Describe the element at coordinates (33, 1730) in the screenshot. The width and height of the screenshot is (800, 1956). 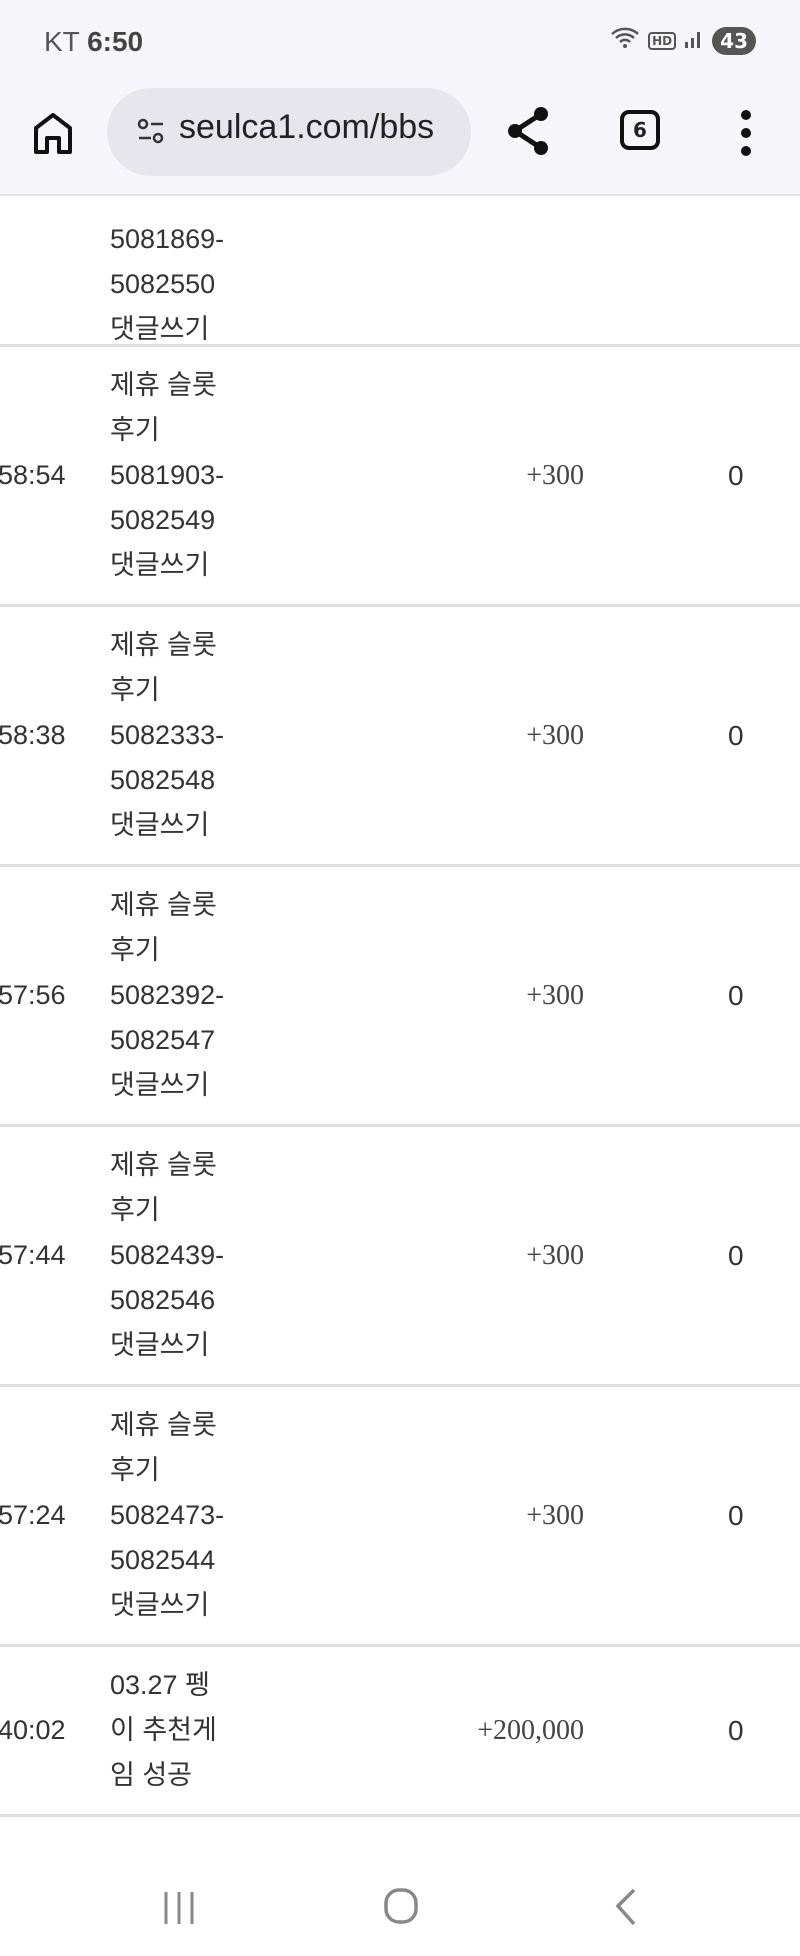
I see `row-time: 40:02` at that location.